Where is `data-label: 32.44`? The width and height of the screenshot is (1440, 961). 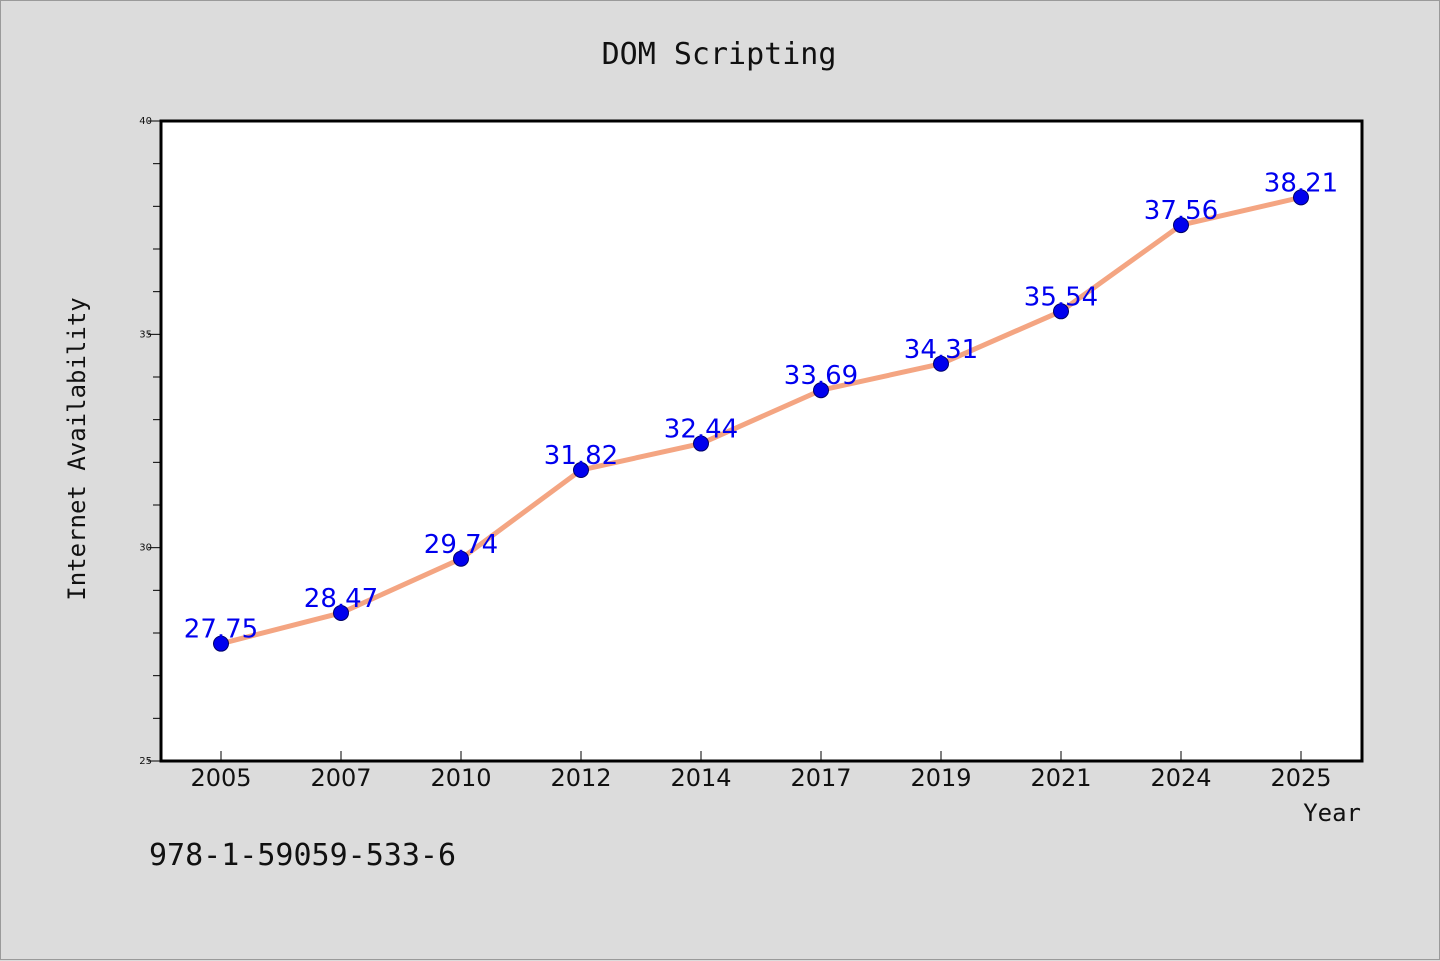
data-label: 32.44 is located at coordinates (701, 430).